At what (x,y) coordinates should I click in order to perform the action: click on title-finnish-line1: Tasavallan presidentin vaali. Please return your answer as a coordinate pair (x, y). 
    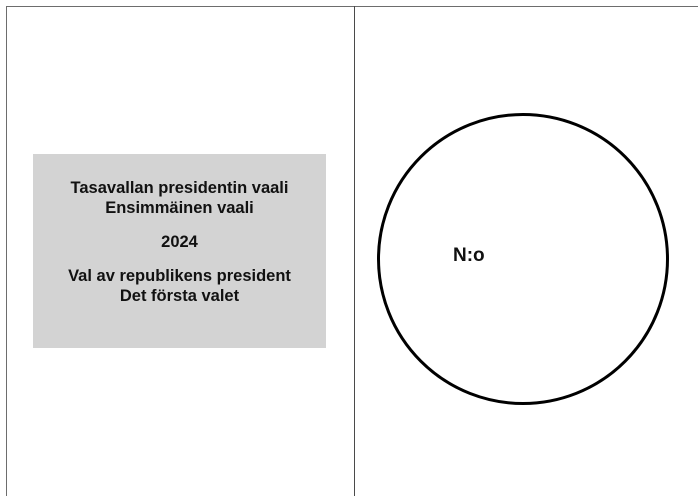
    Looking at the image, I should click on (179, 188).